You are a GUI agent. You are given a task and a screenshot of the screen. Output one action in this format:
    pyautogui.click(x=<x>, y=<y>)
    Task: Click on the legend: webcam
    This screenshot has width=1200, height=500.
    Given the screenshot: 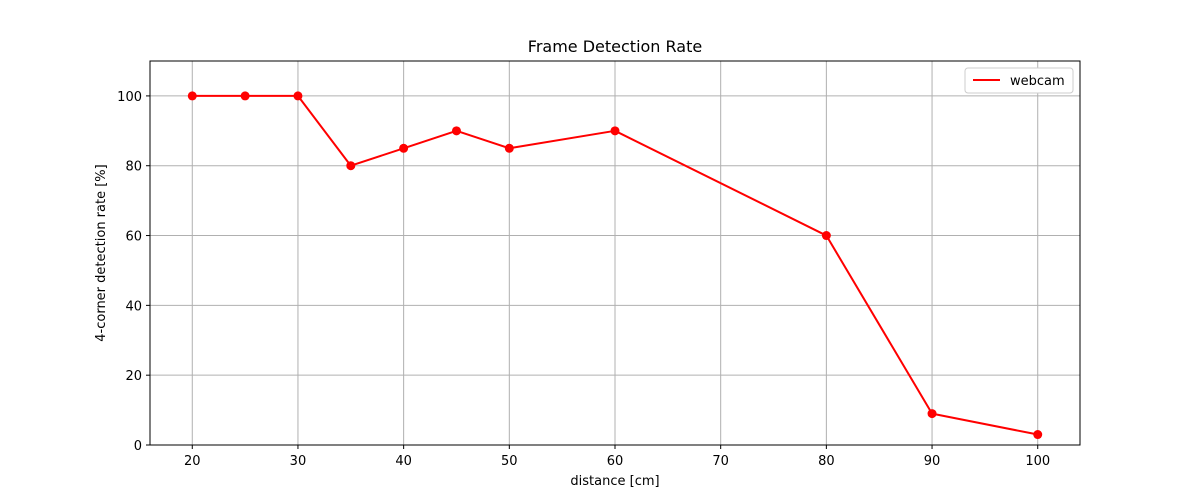 What is the action you would take?
    pyautogui.click(x=1019, y=80)
    